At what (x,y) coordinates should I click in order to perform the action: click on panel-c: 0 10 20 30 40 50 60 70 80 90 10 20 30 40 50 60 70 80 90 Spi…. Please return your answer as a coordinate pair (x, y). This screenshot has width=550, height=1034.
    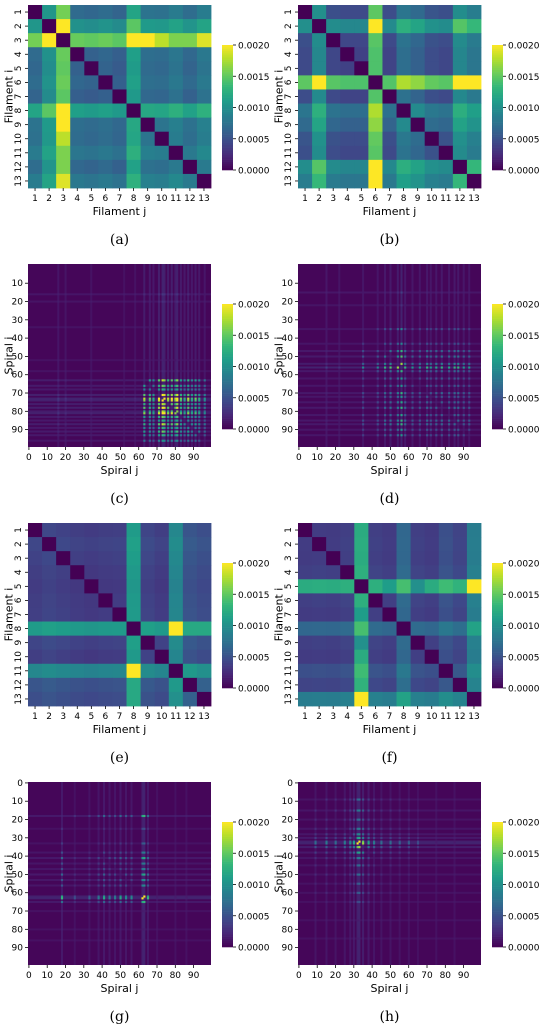
    Looking at the image, I should click on (140, 383).